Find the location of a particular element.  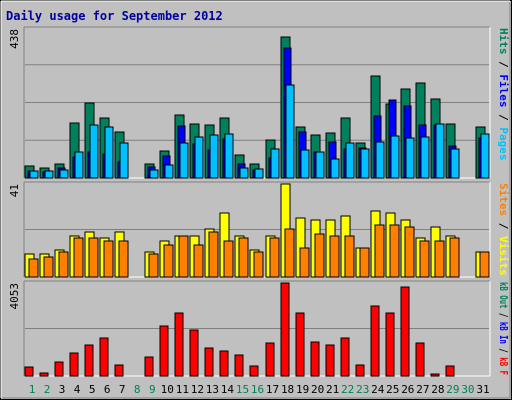

x-tick-day-21: 21 is located at coordinates (332, 389).